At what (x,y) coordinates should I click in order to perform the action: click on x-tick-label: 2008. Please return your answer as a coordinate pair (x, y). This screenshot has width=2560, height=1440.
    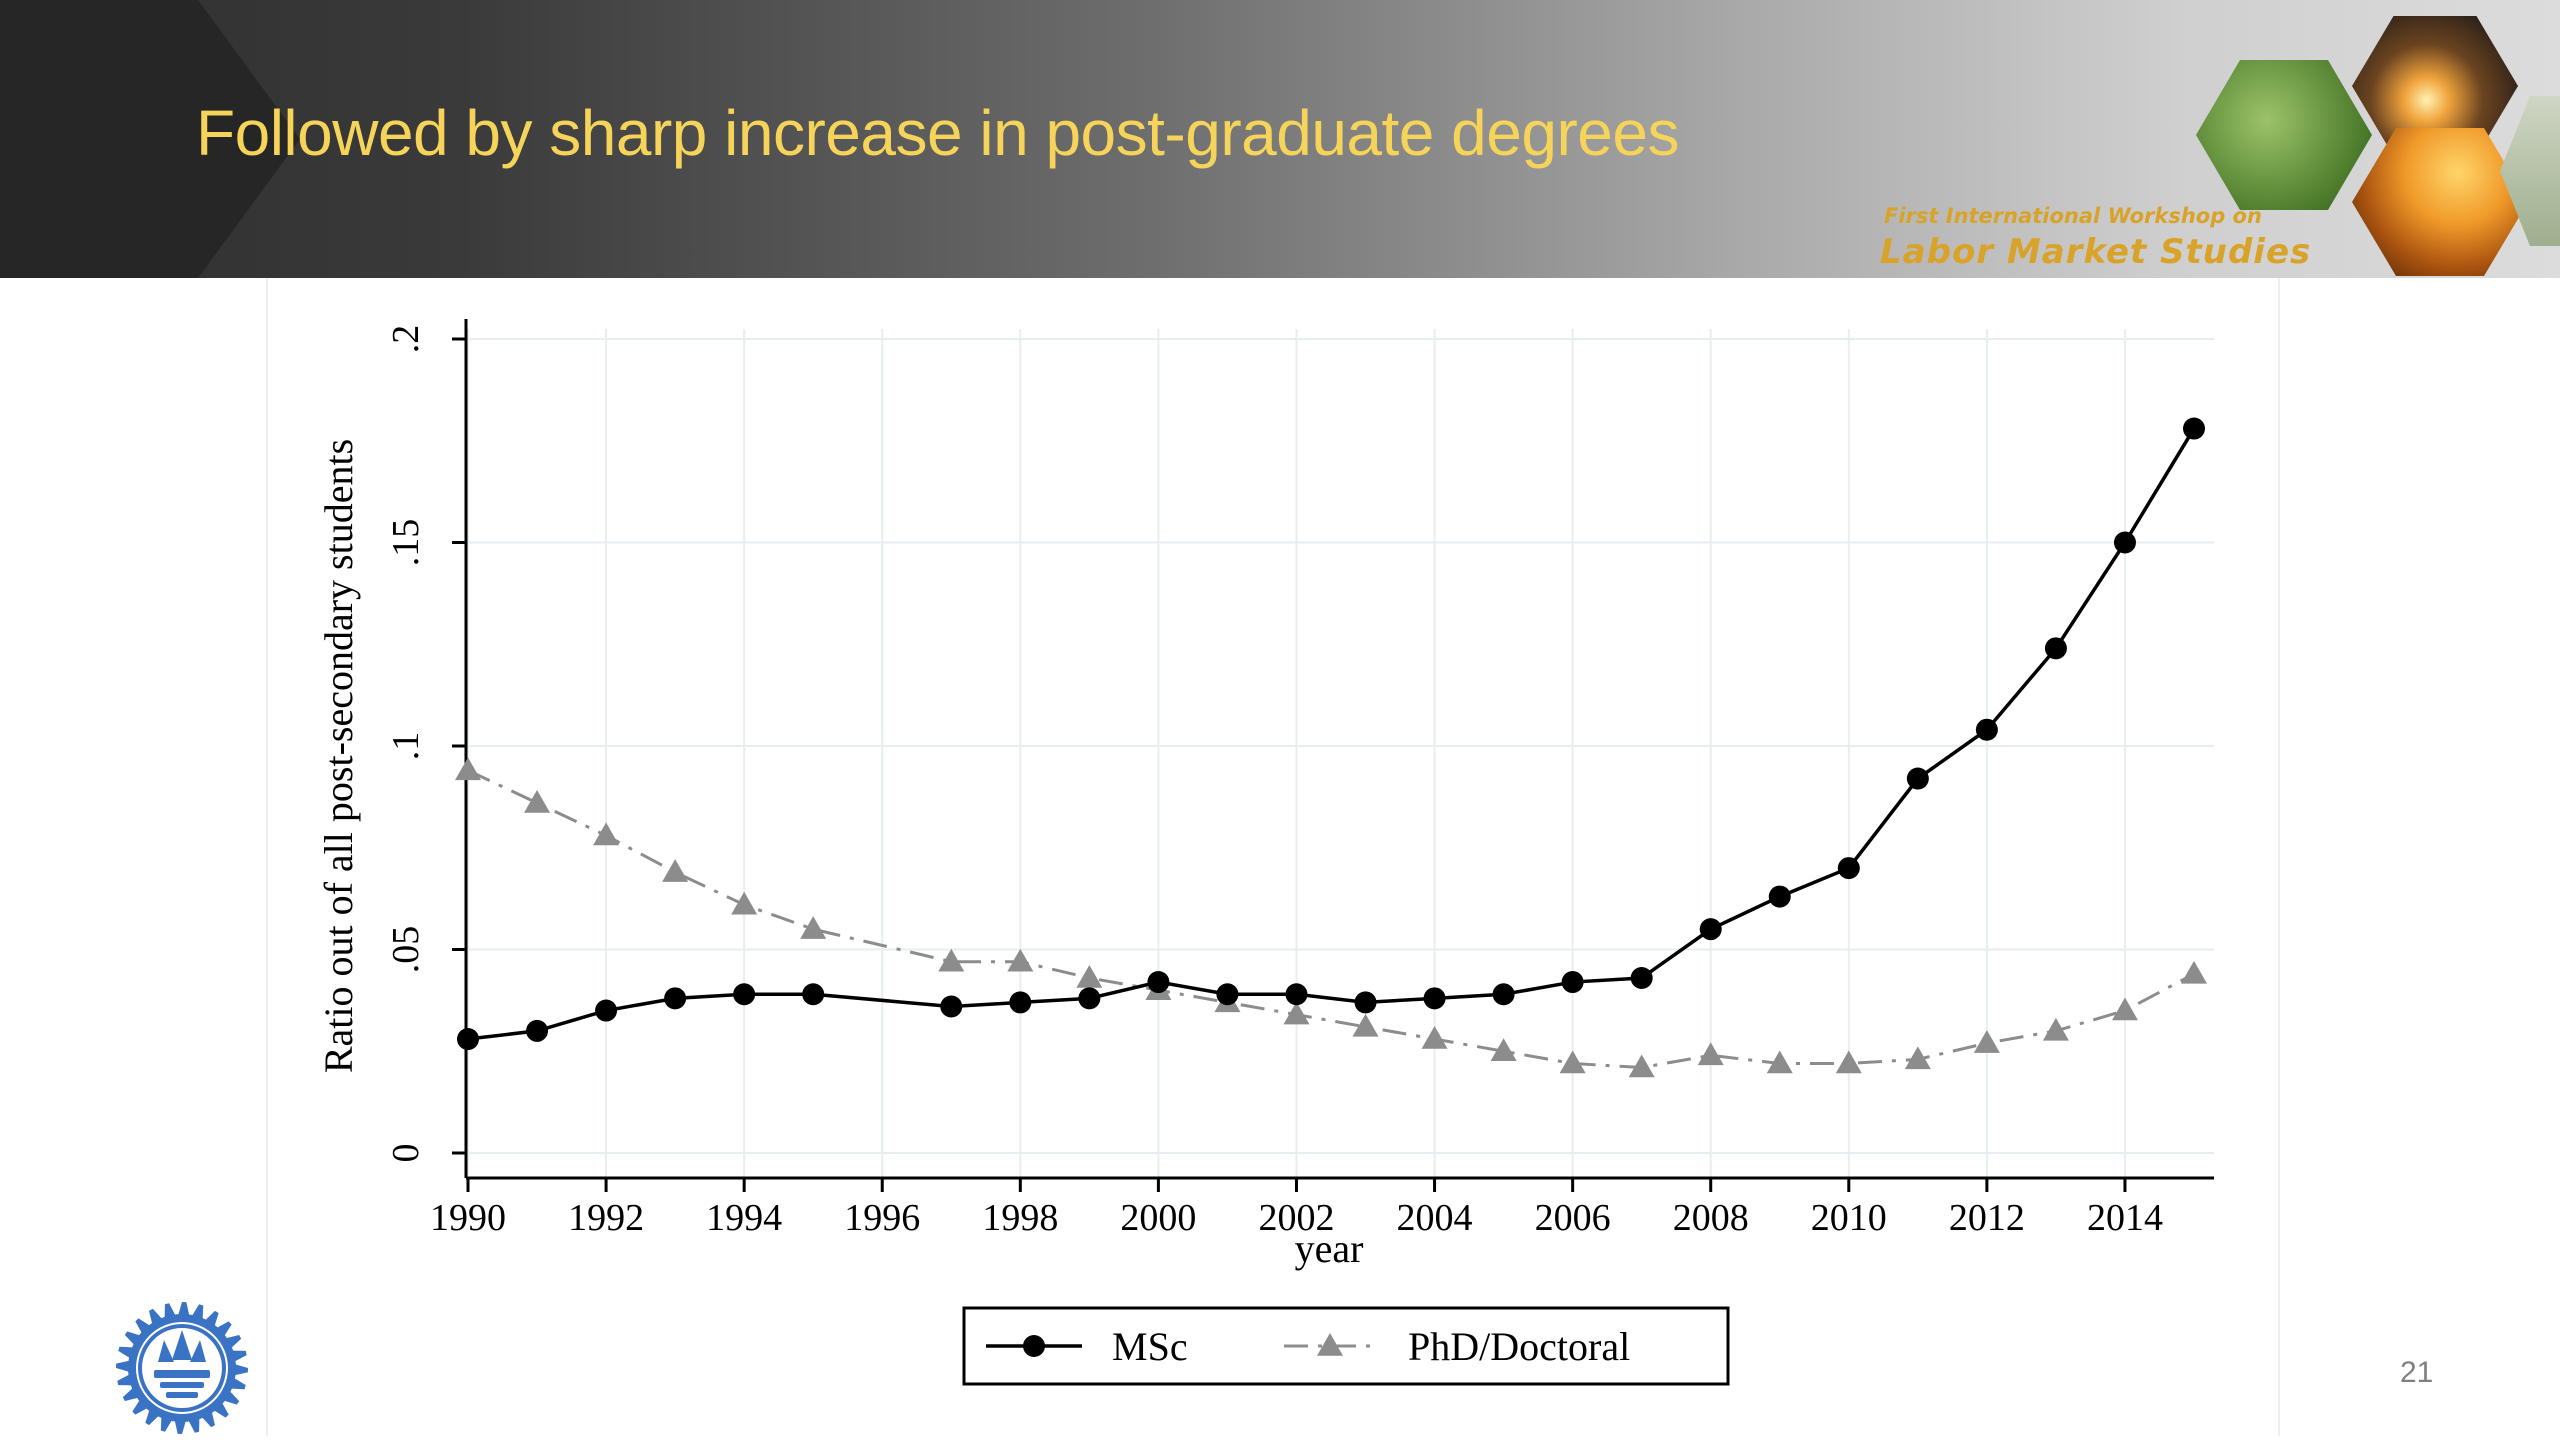
    Looking at the image, I should click on (1711, 1218).